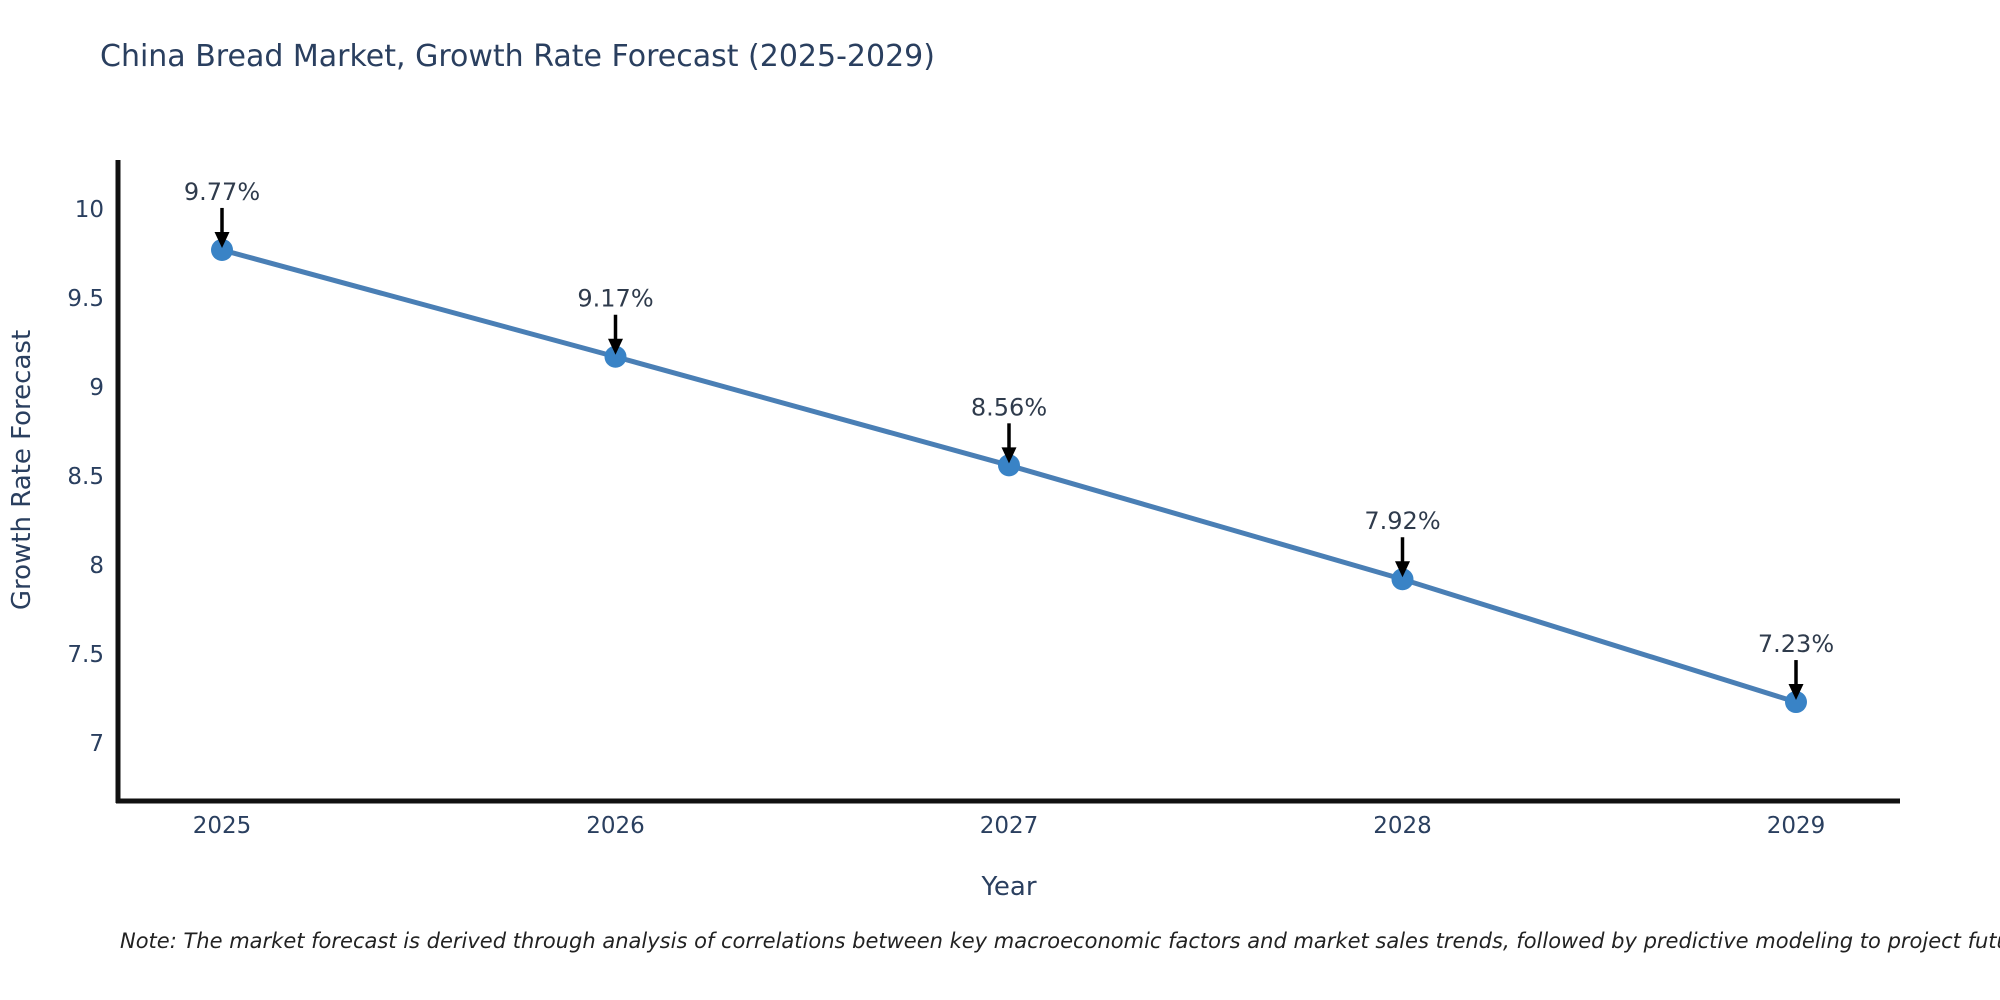  I want to click on x-tick-label-2025: 2025, so click(222, 826).